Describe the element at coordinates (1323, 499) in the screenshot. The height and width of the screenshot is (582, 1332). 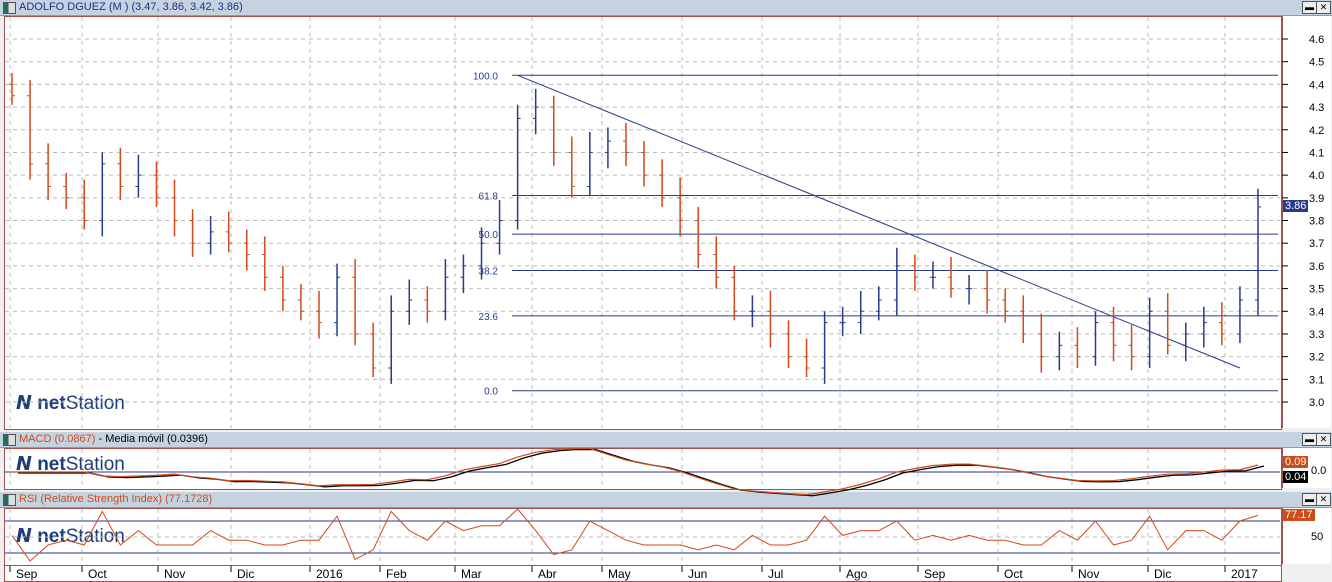
I see `rsi-close-button: ✕` at that location.